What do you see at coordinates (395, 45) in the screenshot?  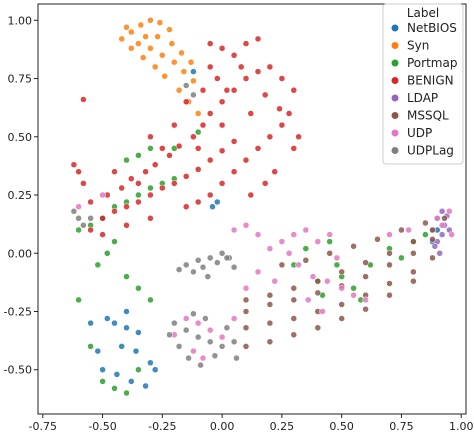 I see `legend-marker-syn` at bounding box center [395, 45].